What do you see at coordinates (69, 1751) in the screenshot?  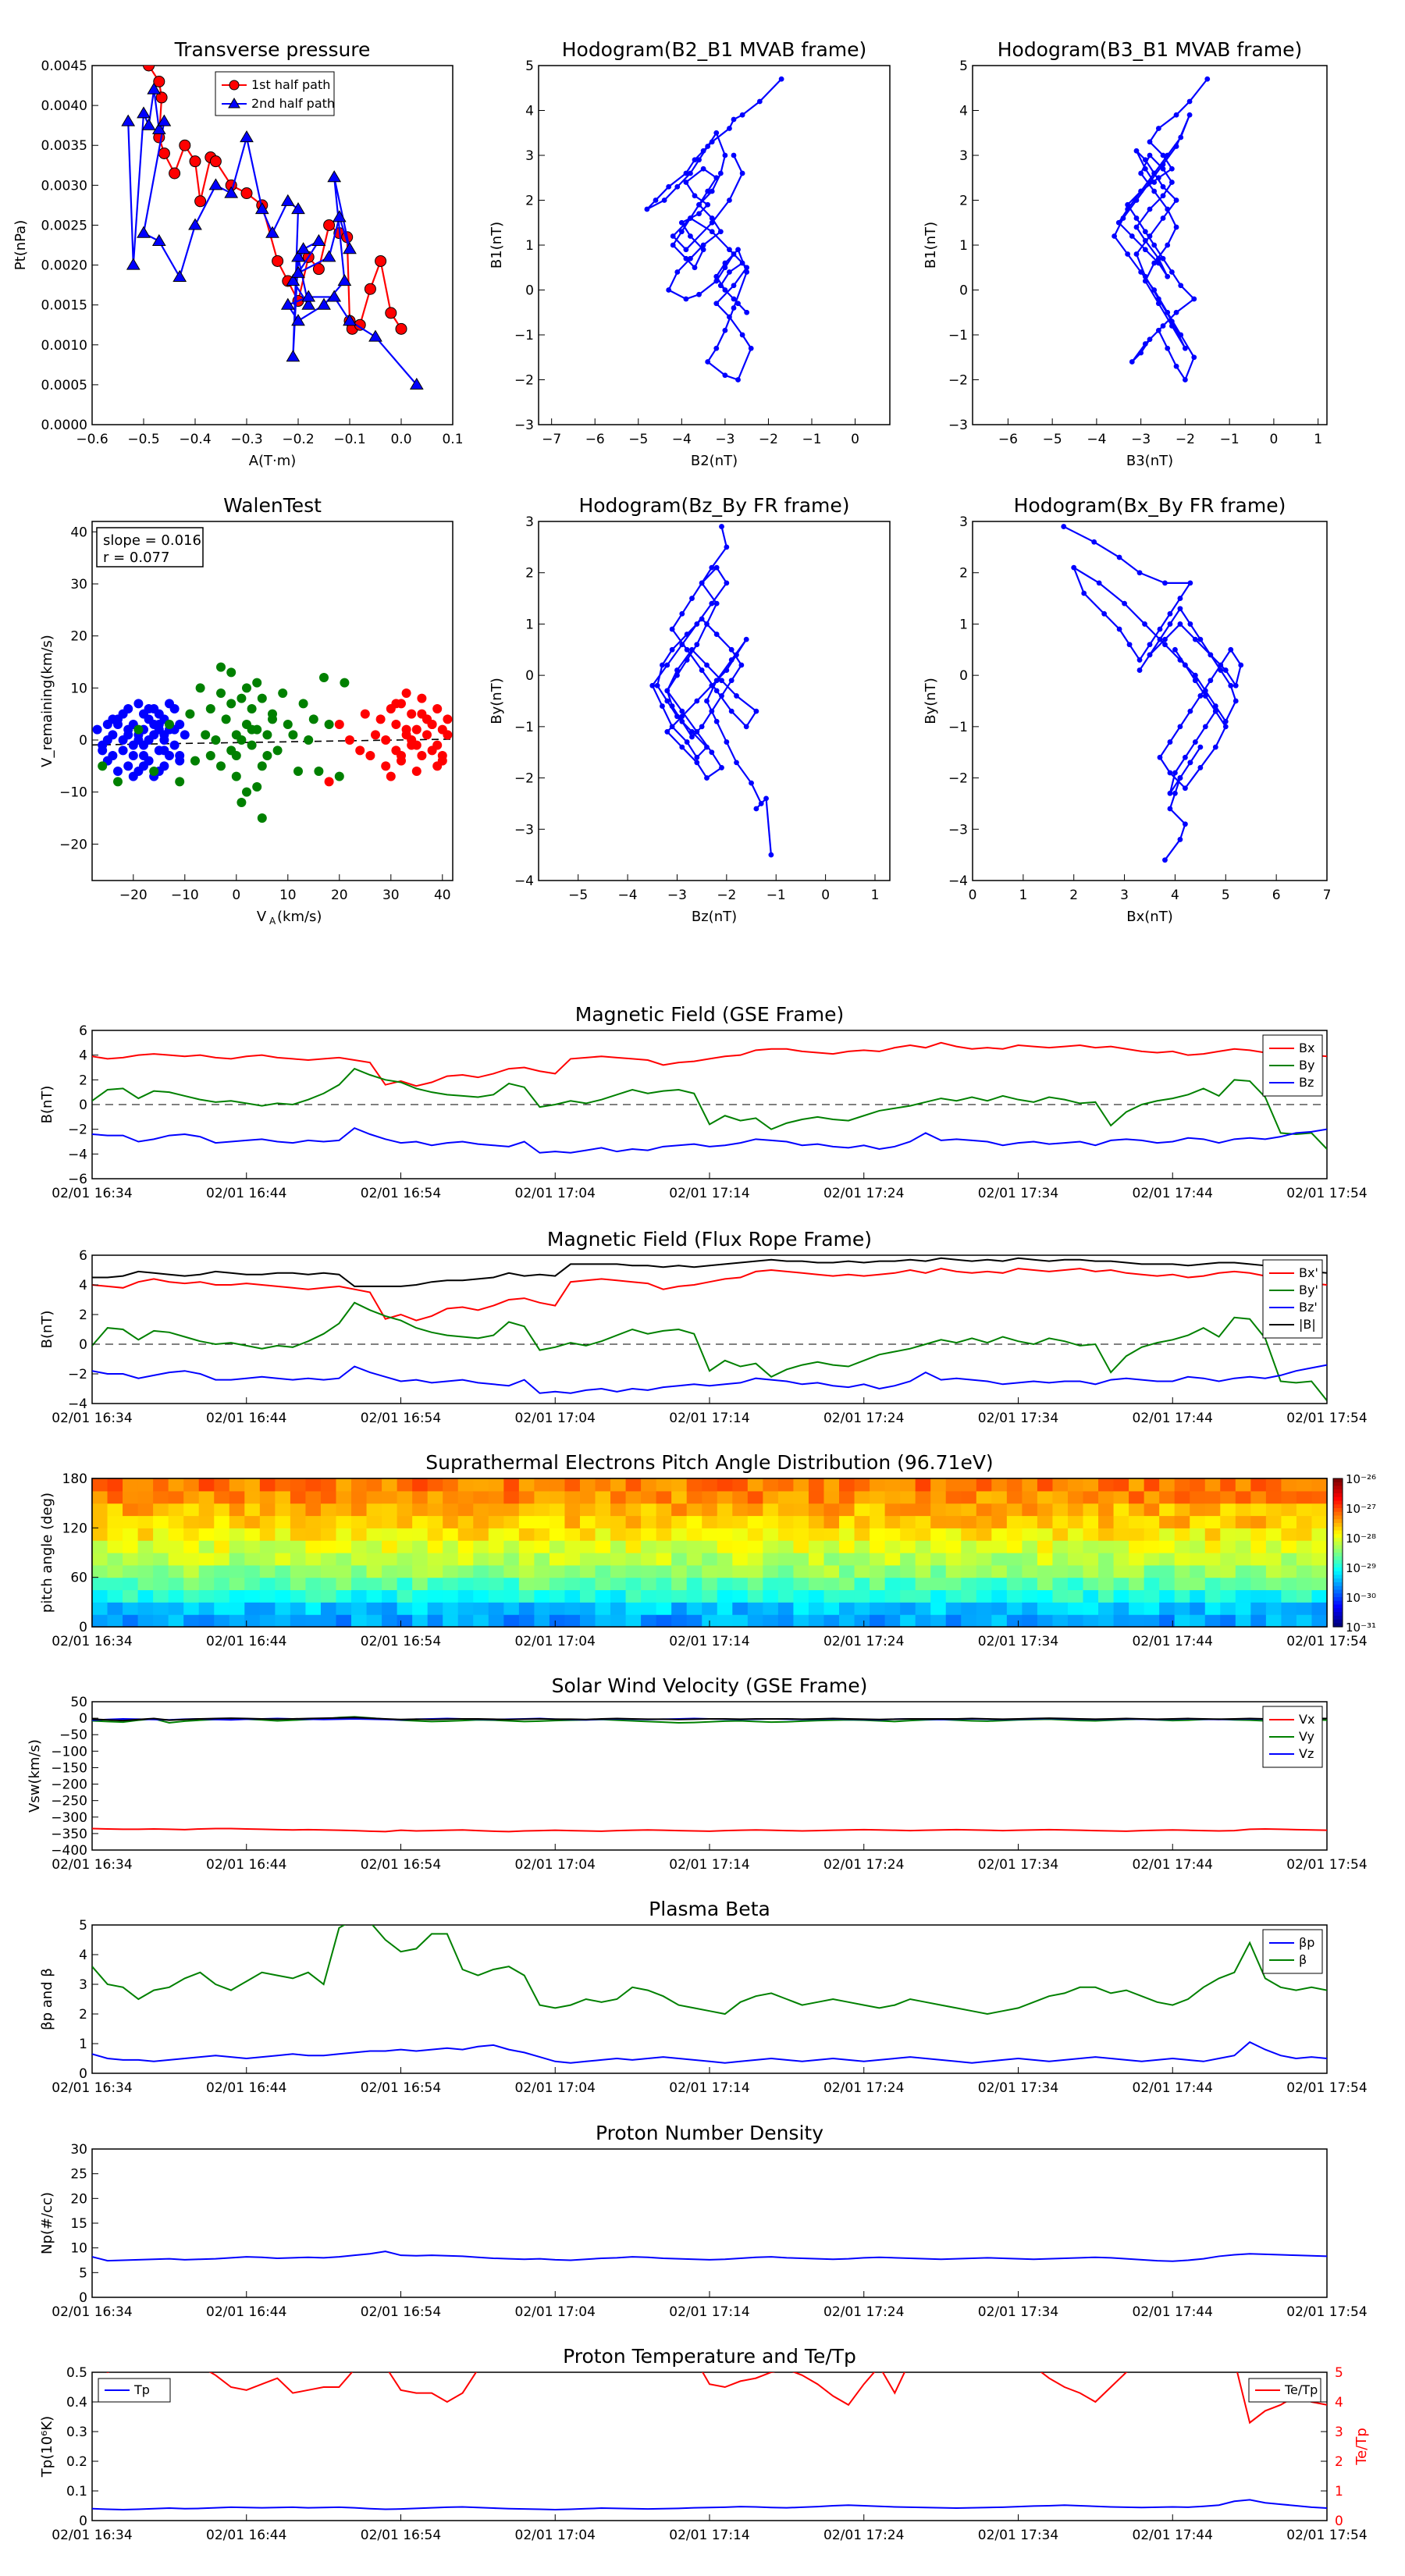 I see `y-tick-label: −100` at bounding box center [69, 1751].